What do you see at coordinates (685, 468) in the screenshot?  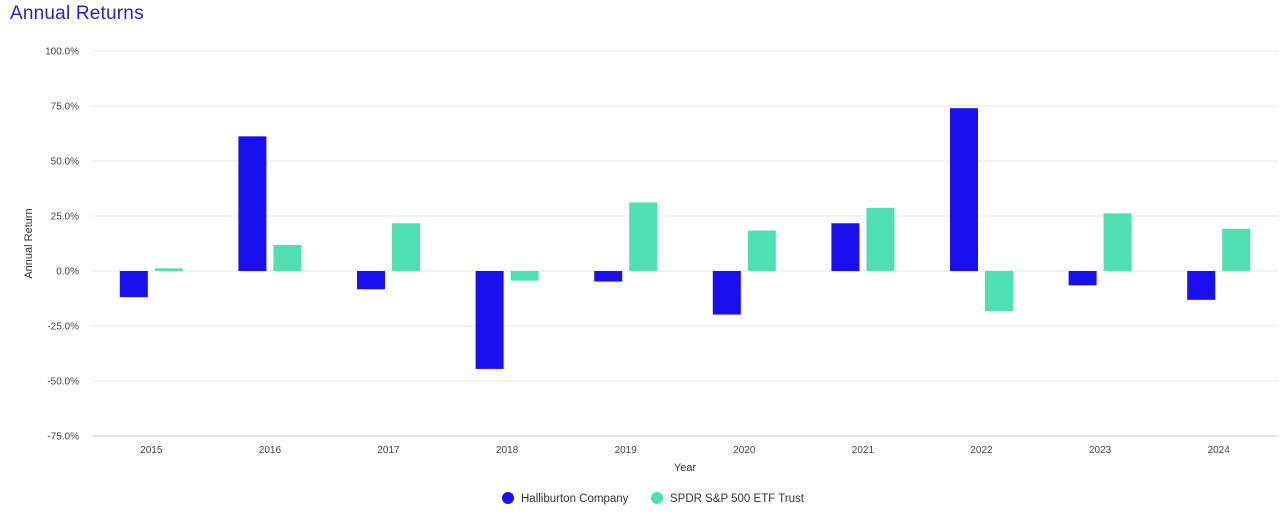 I see `x-axis-title: Year` at bounding box center [685, 468].